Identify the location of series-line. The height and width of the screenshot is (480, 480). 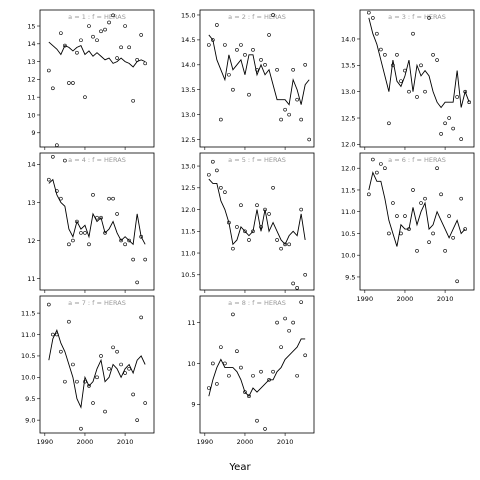
(259, 70).